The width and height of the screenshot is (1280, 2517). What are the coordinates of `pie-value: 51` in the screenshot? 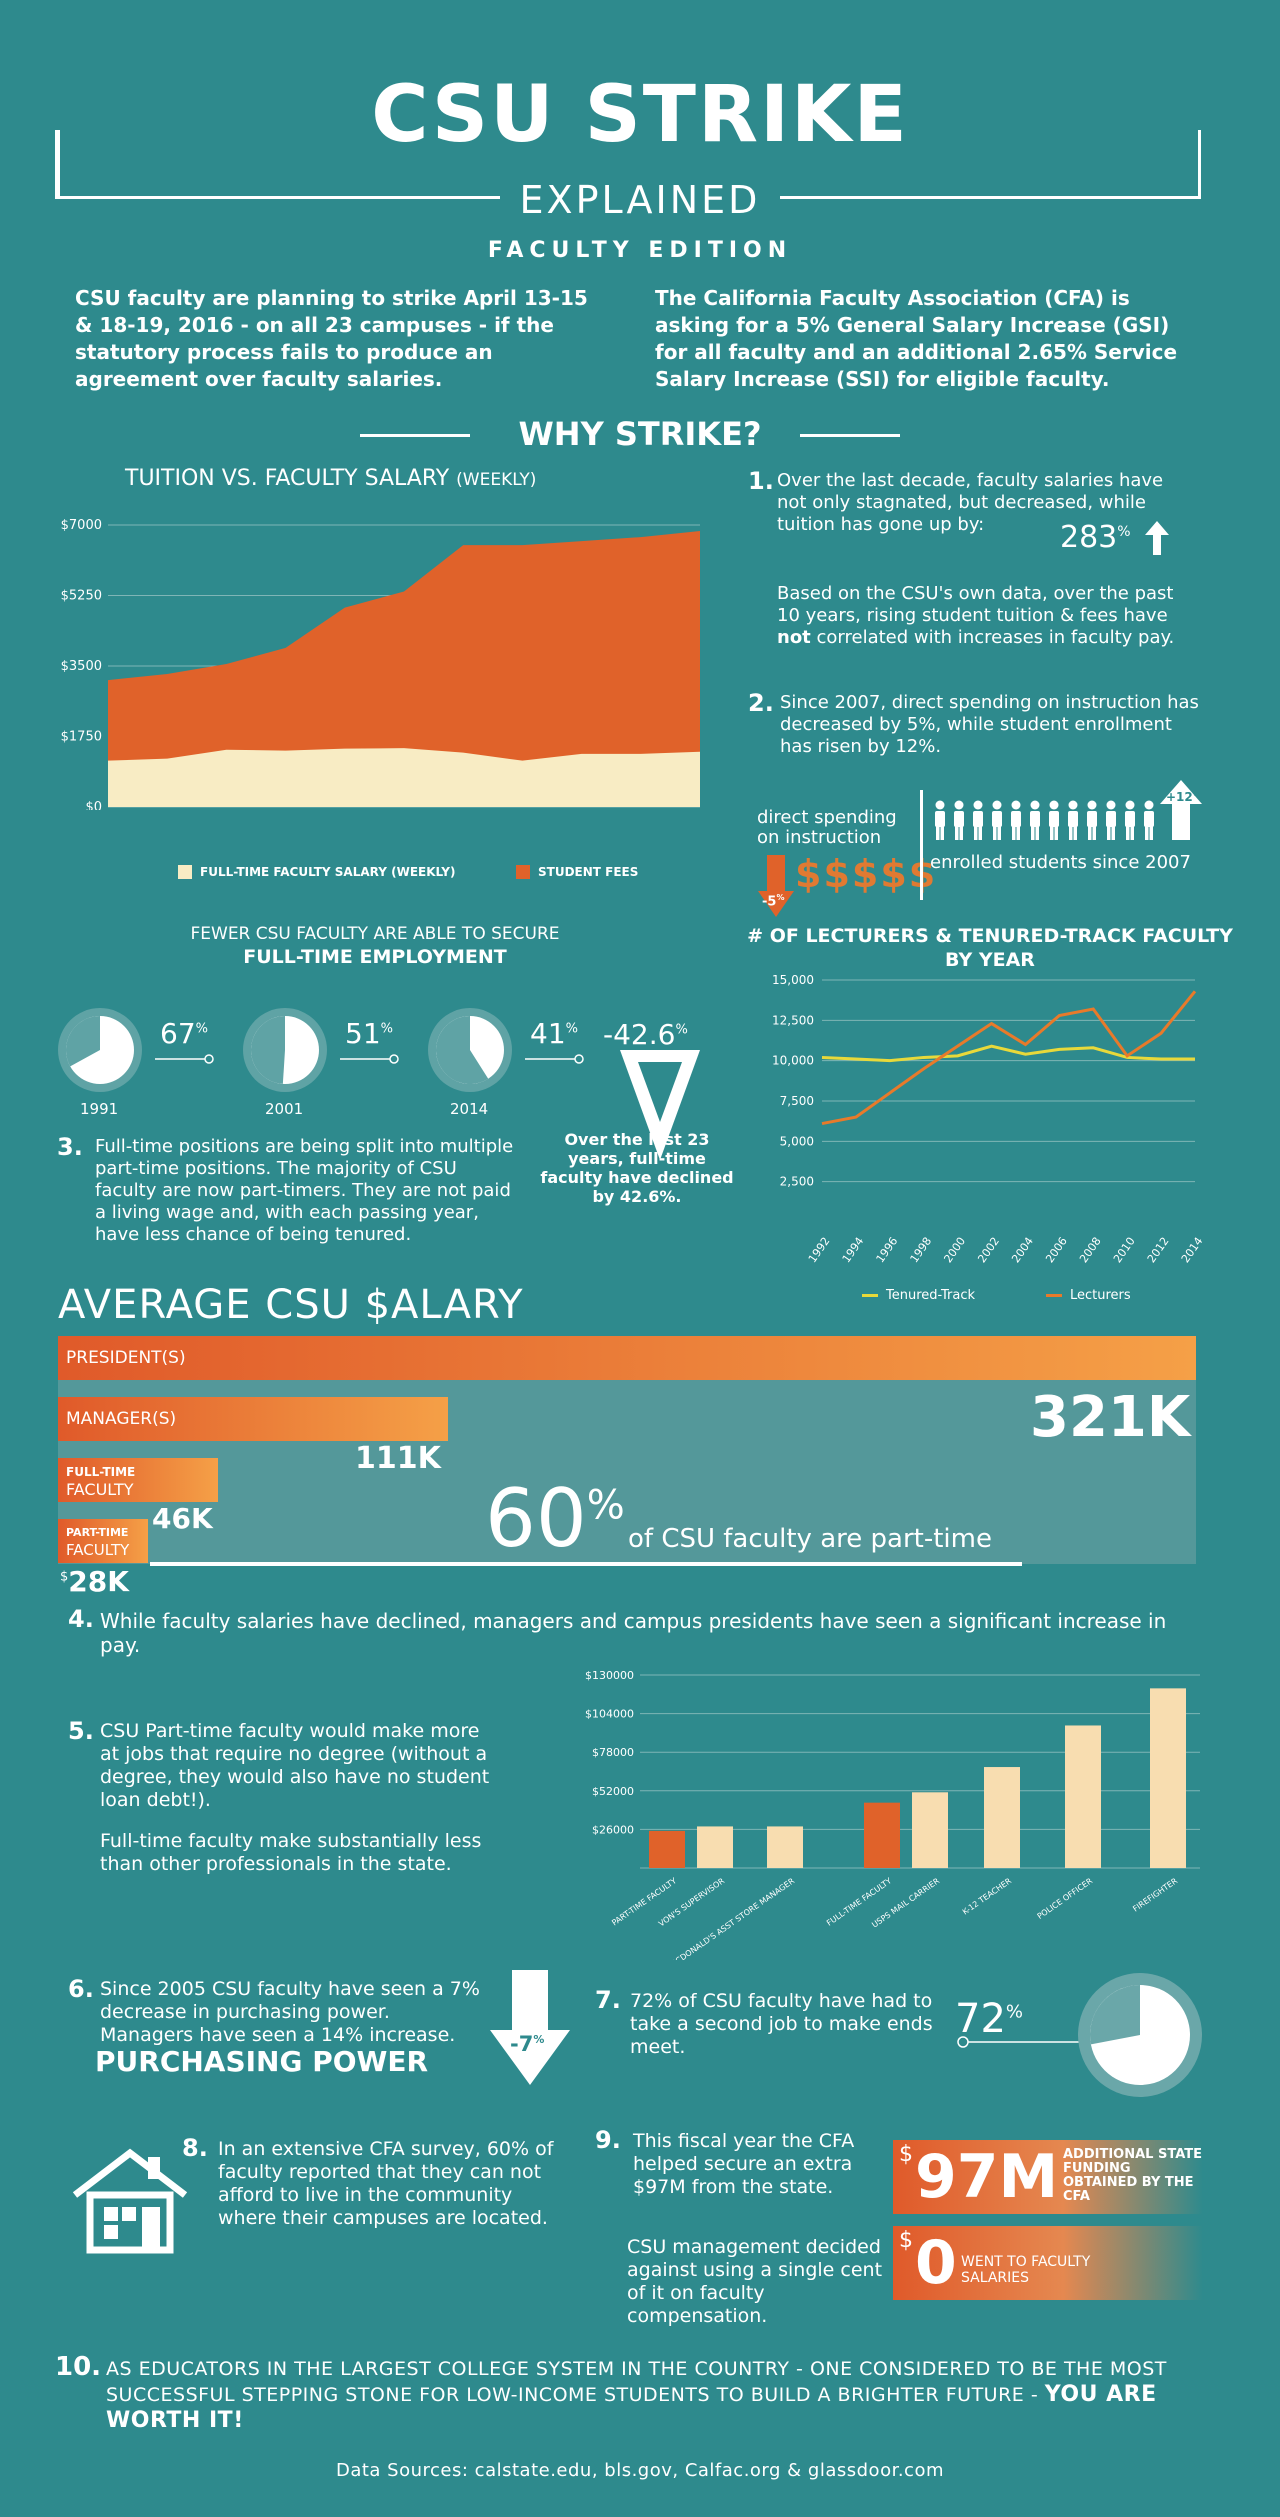 It's located at (363, 1033).